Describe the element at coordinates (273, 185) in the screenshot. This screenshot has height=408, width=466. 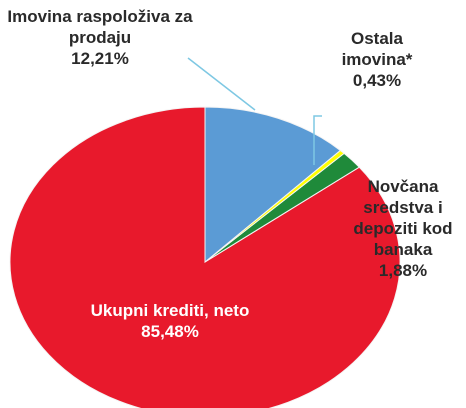
I see `pie-slice` at that location.